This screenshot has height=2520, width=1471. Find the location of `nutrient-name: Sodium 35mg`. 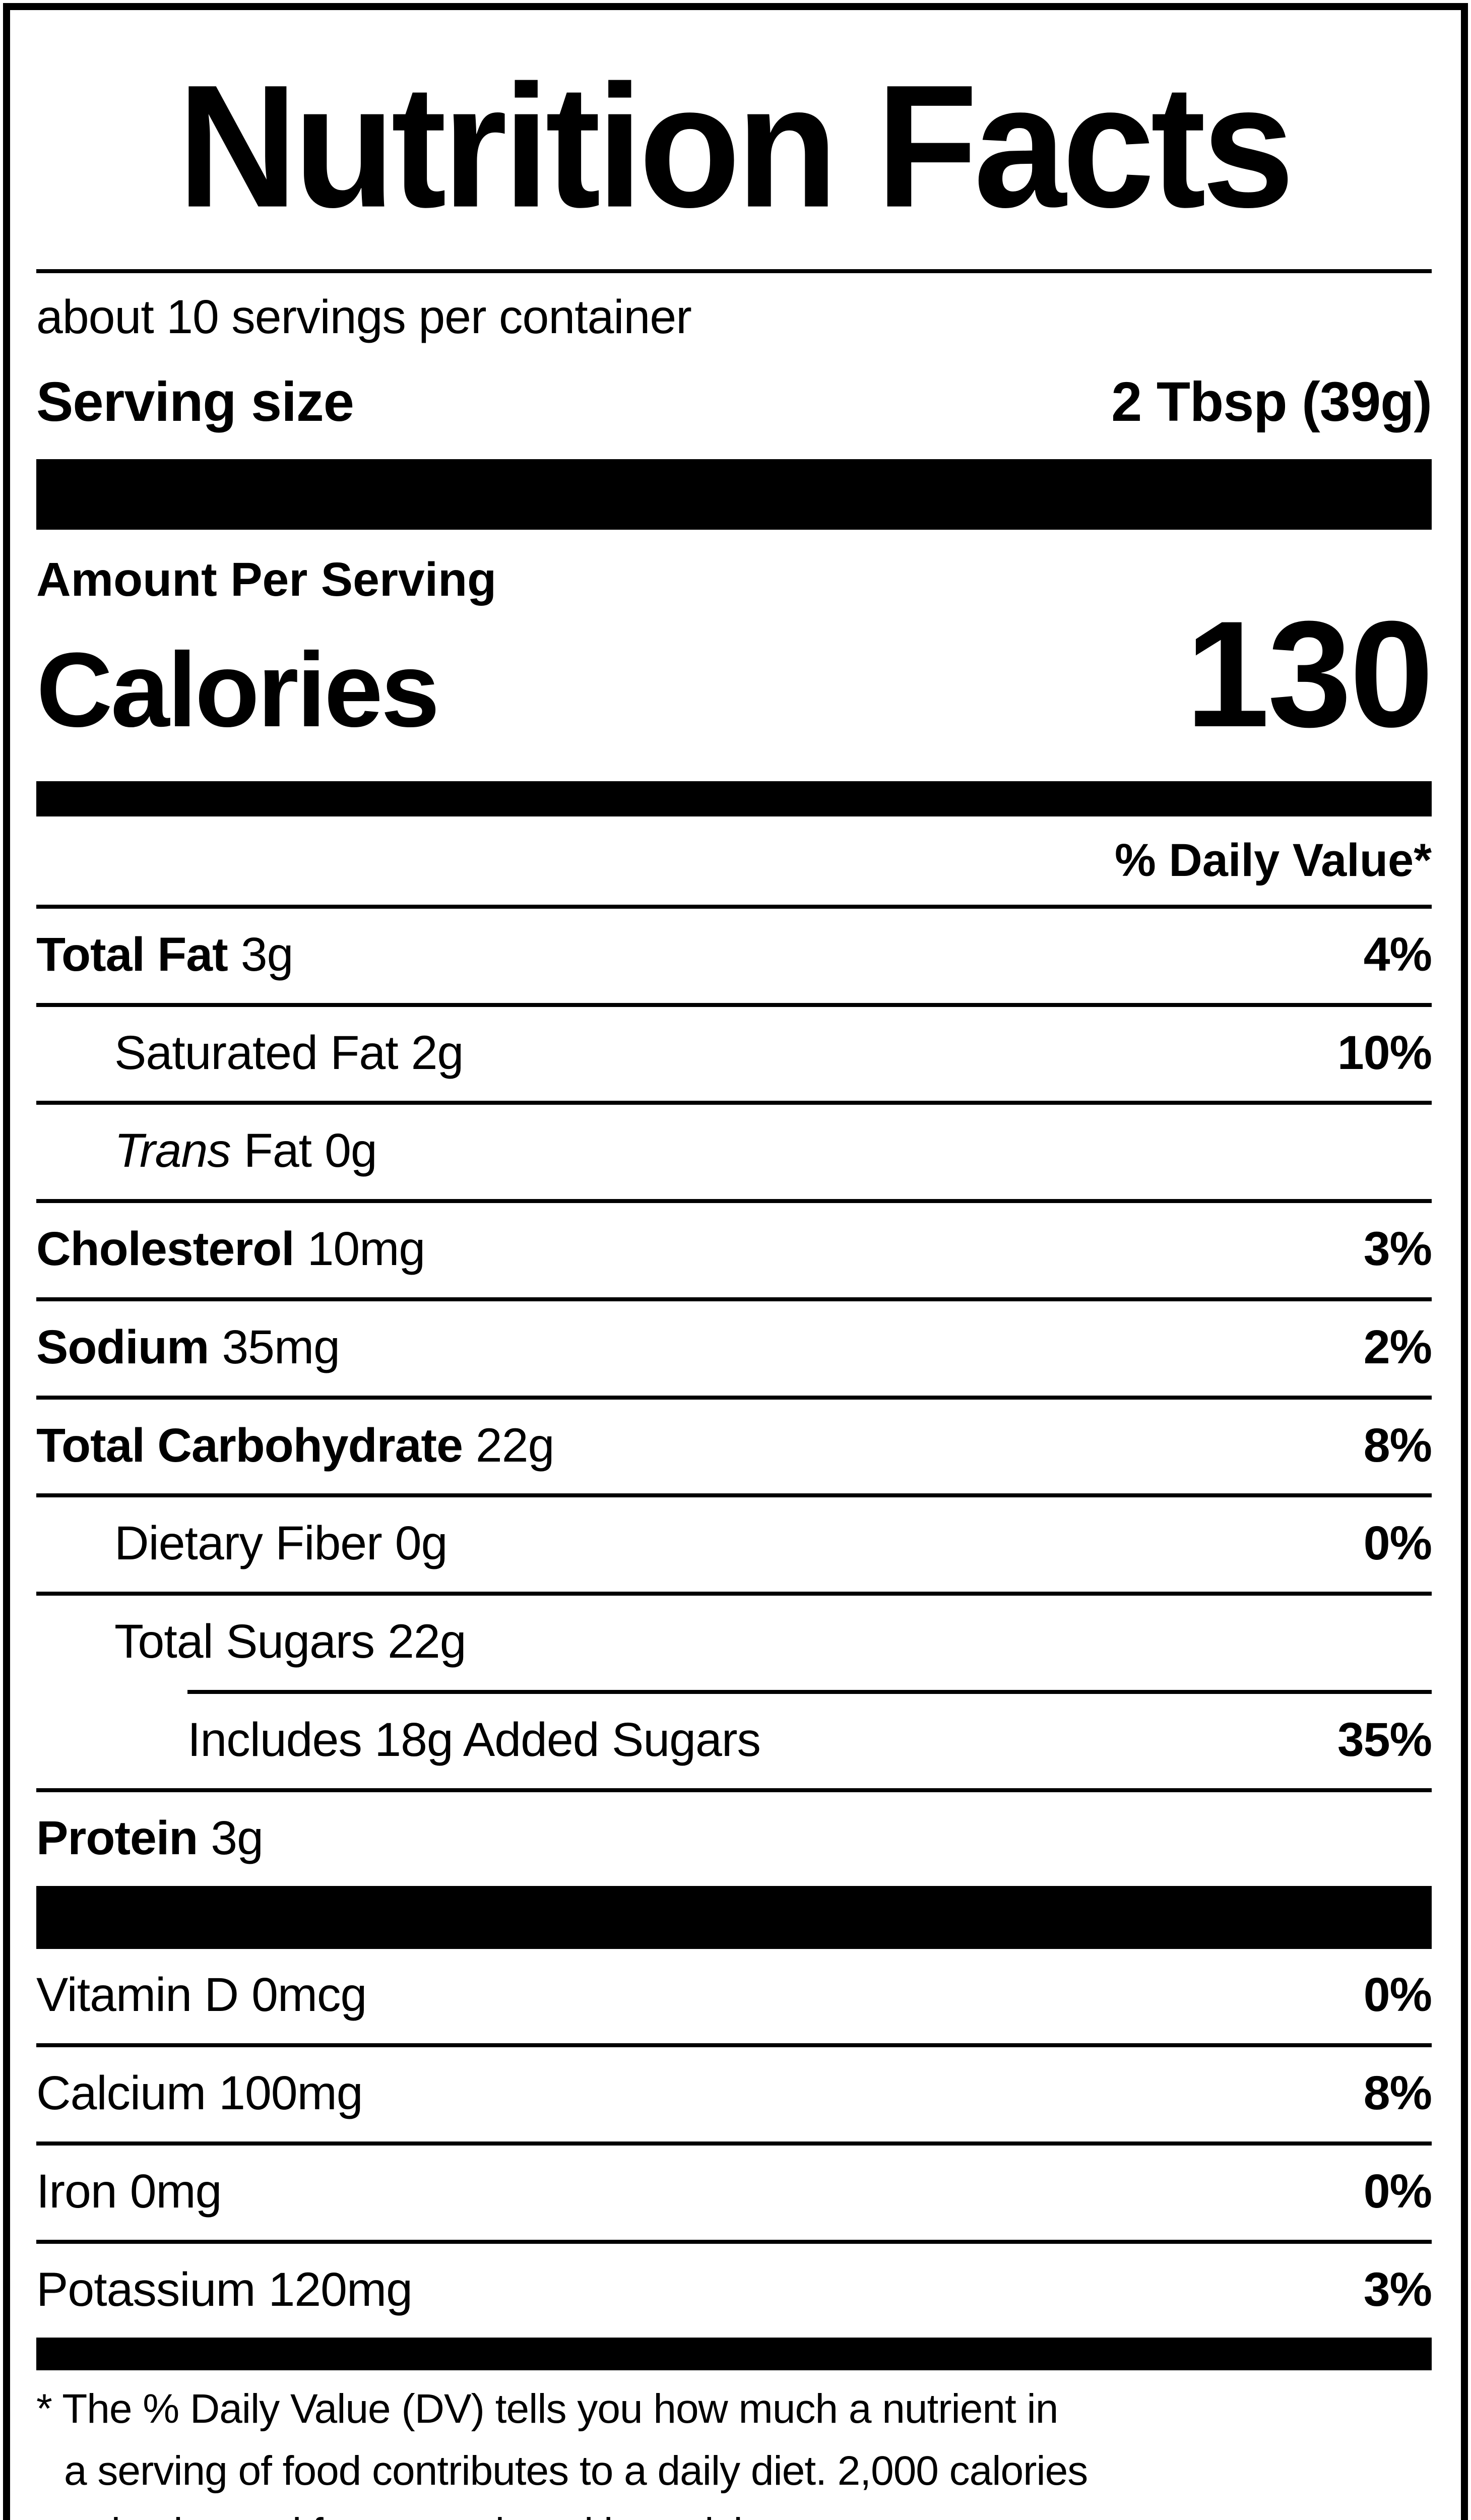

nutrient-name: Sodium 35mg is located at coordinates (188, 1347).